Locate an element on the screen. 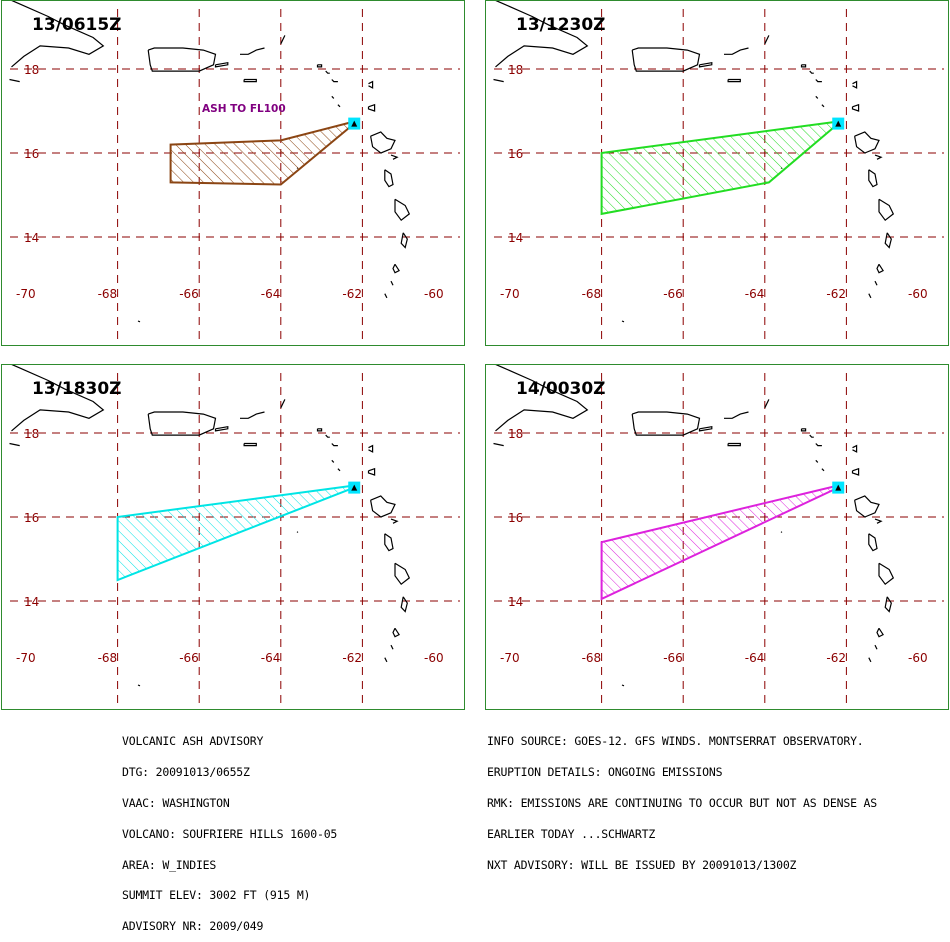 This screenshot has height=942, width=950. advisory-line: DTG: 20091013/0655Z is located at coordinates (186, 772).